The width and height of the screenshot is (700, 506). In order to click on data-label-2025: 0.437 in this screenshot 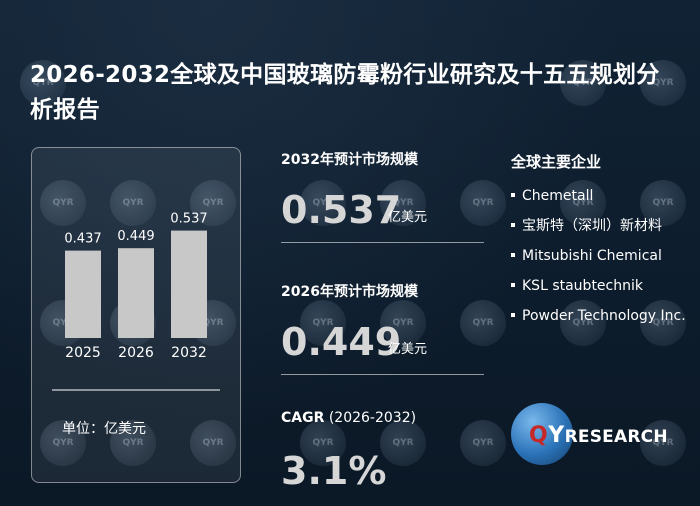, I will do `click(82, 239)`.